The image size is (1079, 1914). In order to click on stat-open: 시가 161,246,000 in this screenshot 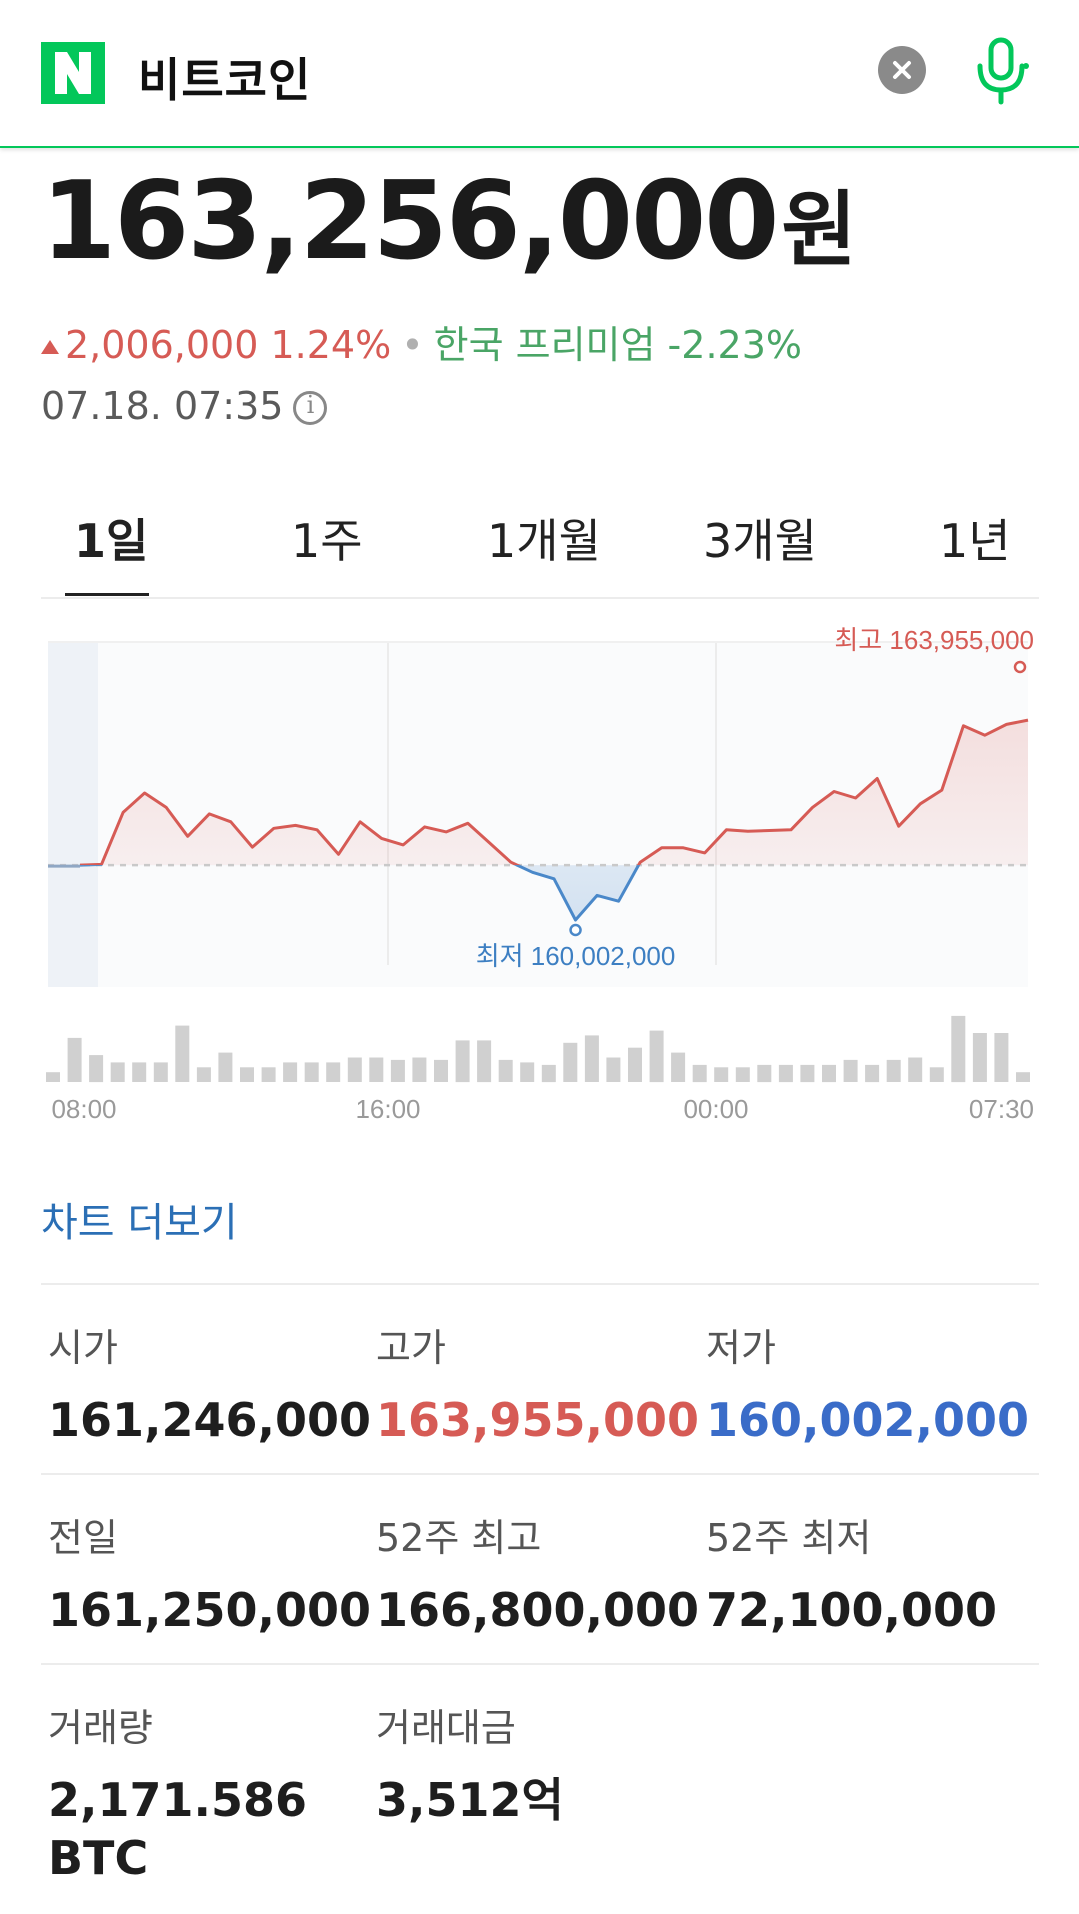, I will do `click(209, 1383)`.